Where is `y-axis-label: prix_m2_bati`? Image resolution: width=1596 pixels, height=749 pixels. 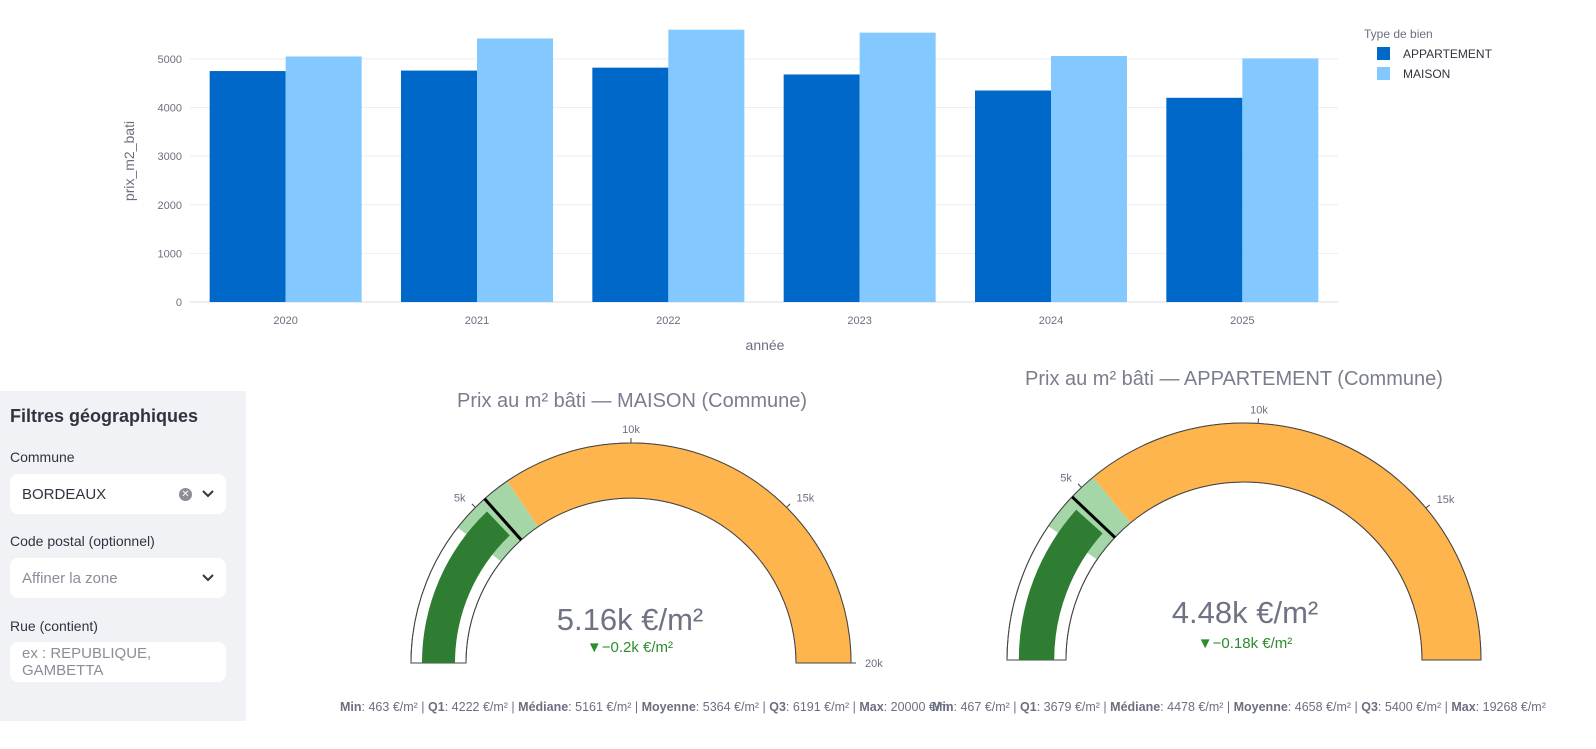 y-axis-label: prix_m2_bati is located at coordinates (129, 161).